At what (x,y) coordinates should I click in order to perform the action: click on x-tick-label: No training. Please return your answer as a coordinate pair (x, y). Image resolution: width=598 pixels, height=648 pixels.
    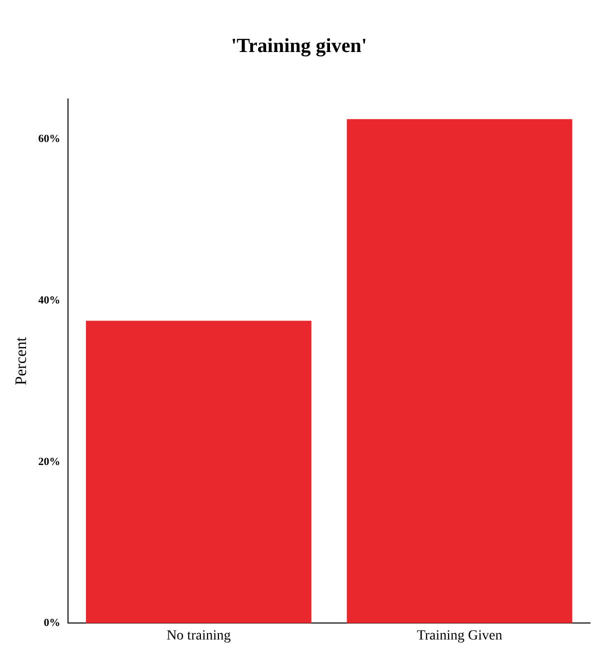
    Looking at the image, I should click on (198, 636).